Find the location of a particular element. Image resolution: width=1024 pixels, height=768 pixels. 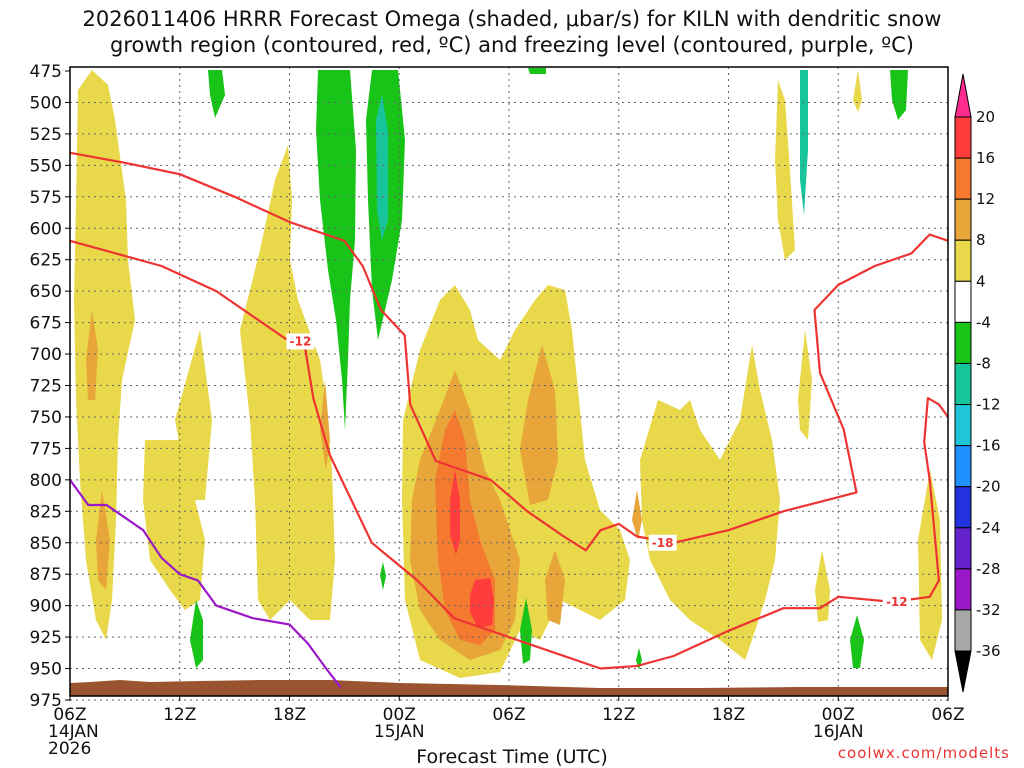

y-tick-label: 975 is located at coordinates (46, 701).